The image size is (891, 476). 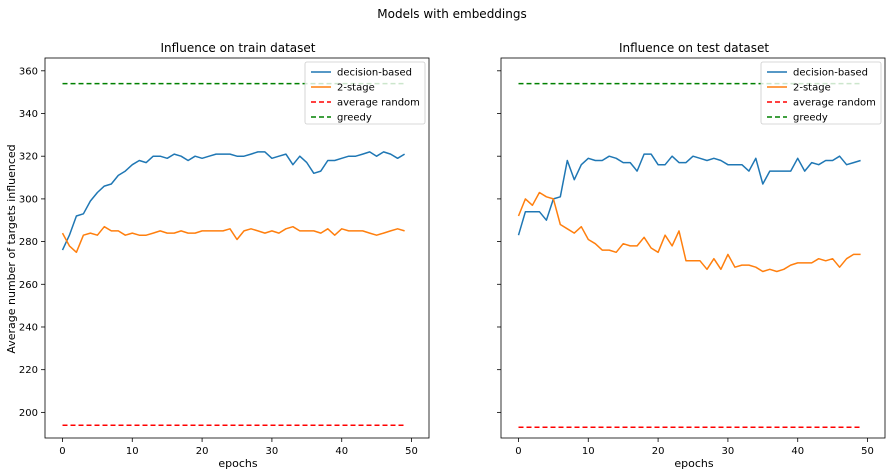 What do you see at coordinates (451, 14) in the screenshot?
I see `figure-suptitle: Models with embeddings` at bounding box center [451, 14].